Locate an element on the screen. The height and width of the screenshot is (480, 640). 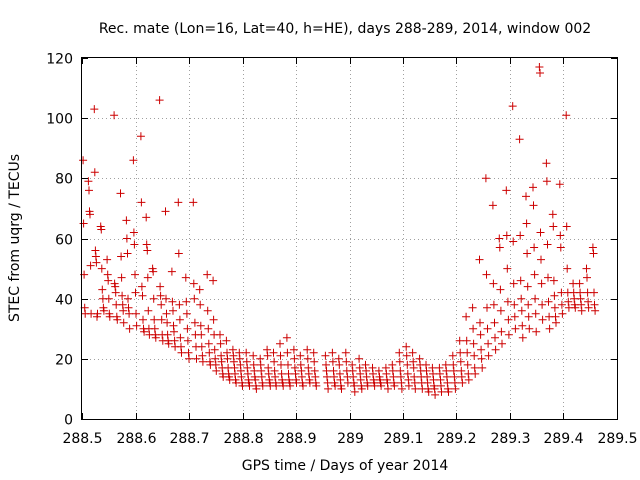
y-tick-label: 120 is located at coordinates (59, 60).